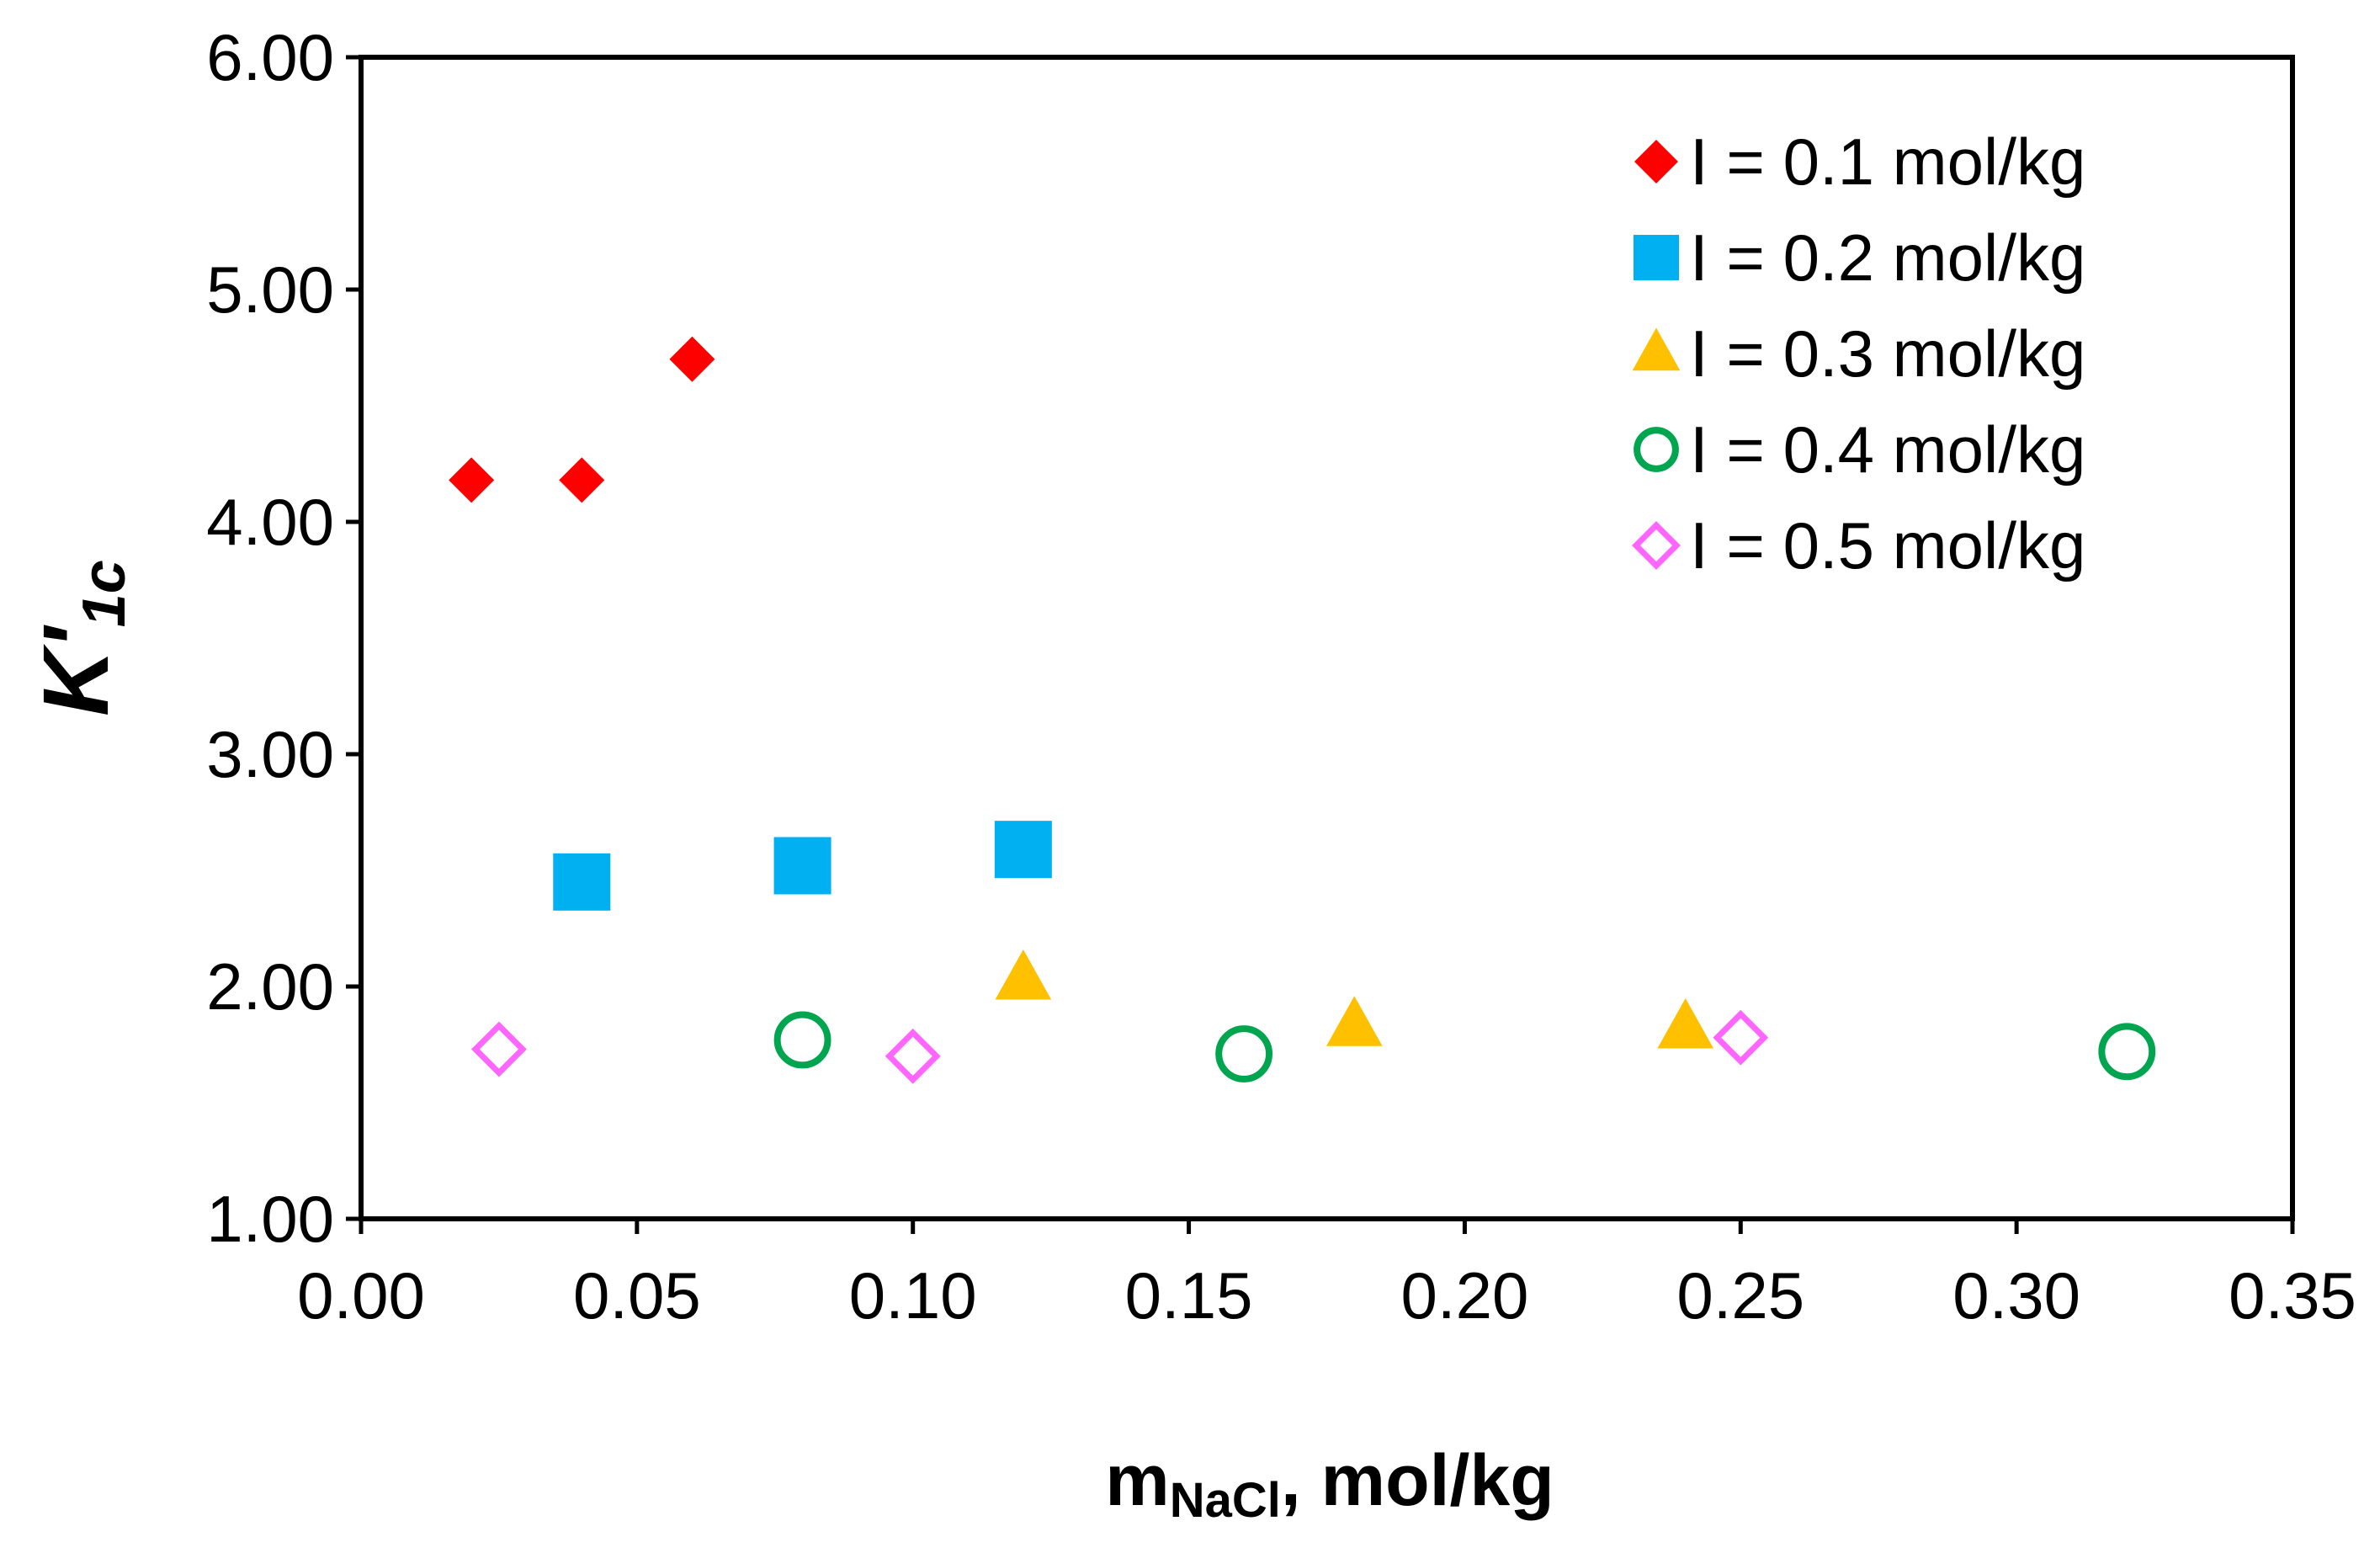 The width and height of the screenshot is (2380, 1553). I want to click on x-tick-label: 0.20, so click(1465, 1295).